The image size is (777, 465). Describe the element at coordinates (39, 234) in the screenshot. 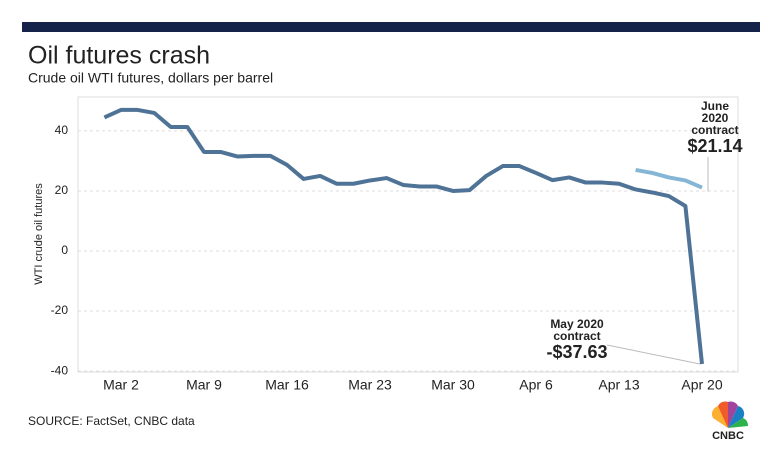

I see `y-axis-label: WTI crude oil futures` at that location.